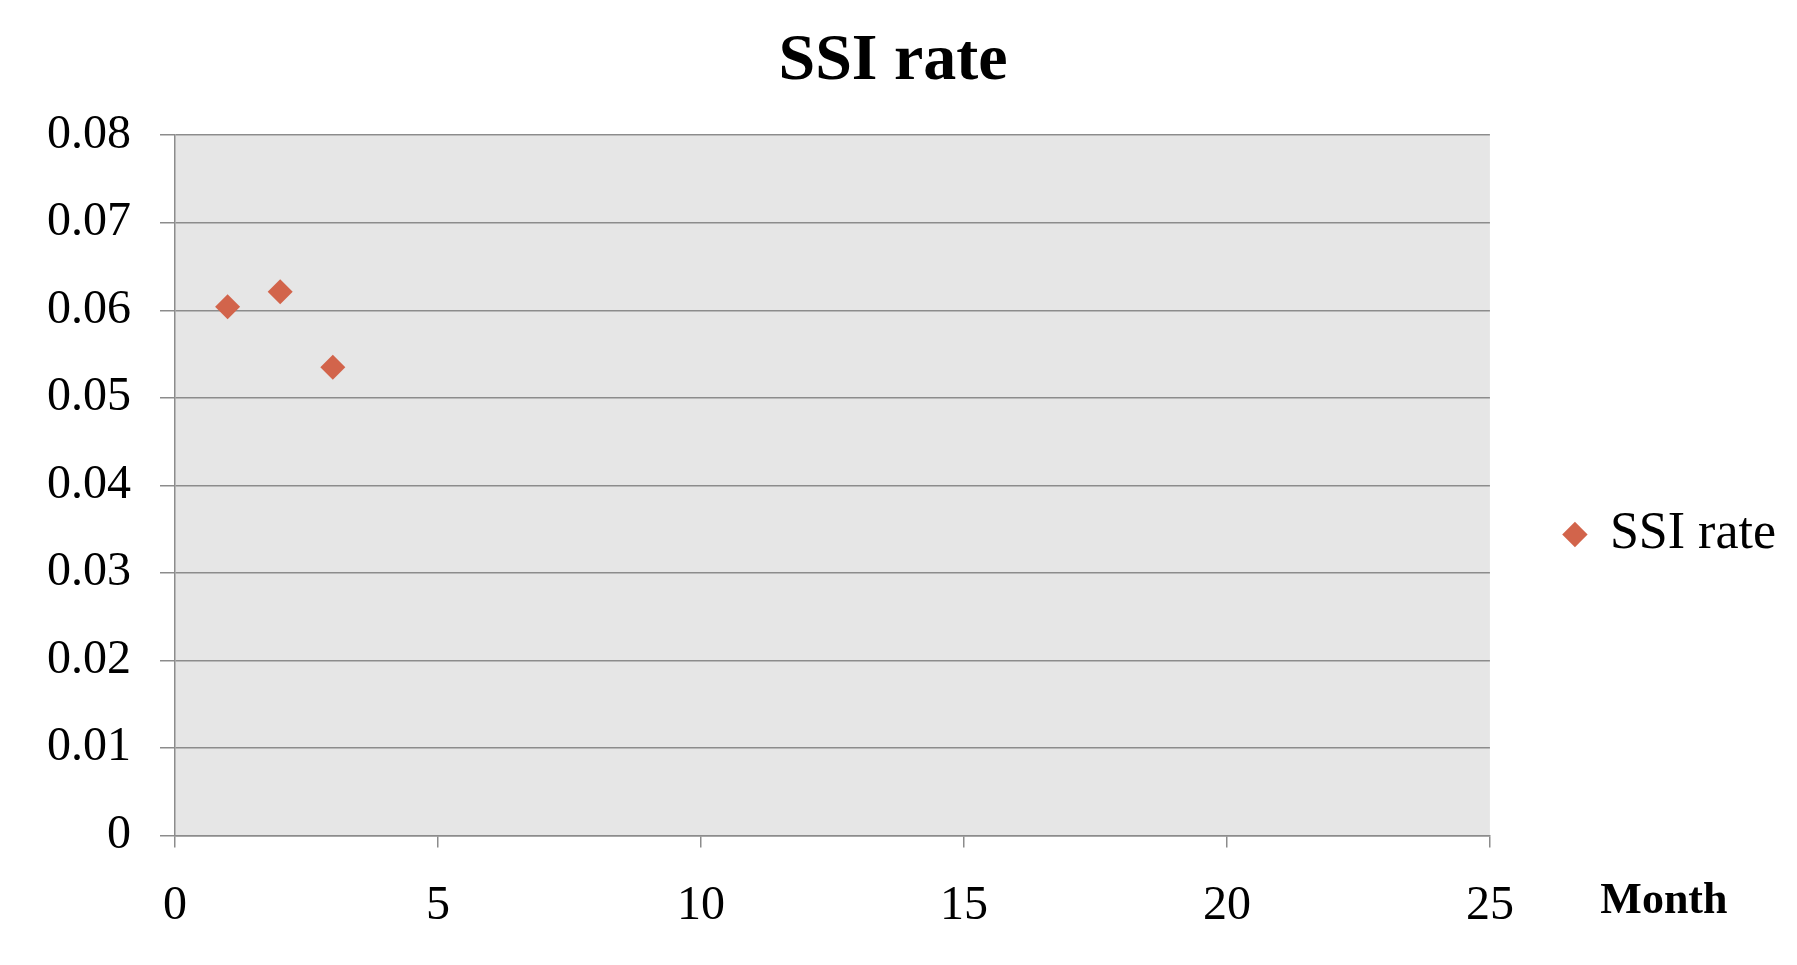 This screenshot has width=1797, height=965. Describe the element at coordinates (89, 219) in the screenshot. I see `y-tick-label: 0.07` at that location.